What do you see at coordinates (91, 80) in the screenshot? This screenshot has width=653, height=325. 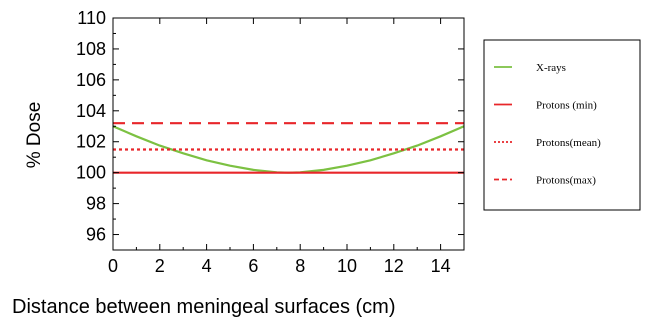 I see `y-tick-label: 106` at bounding box center [91, 80].